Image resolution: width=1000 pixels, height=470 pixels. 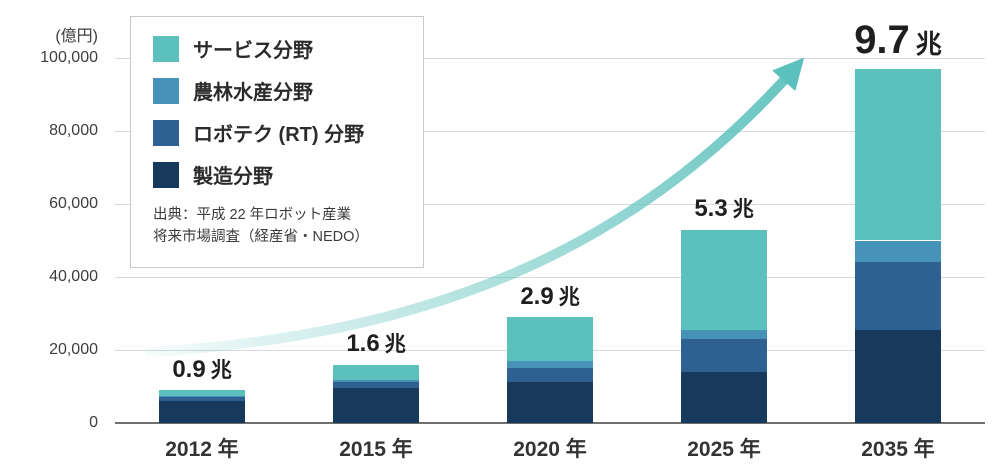 I want to click on x-tick-label: 2025 年, so click(x=724, y=449).